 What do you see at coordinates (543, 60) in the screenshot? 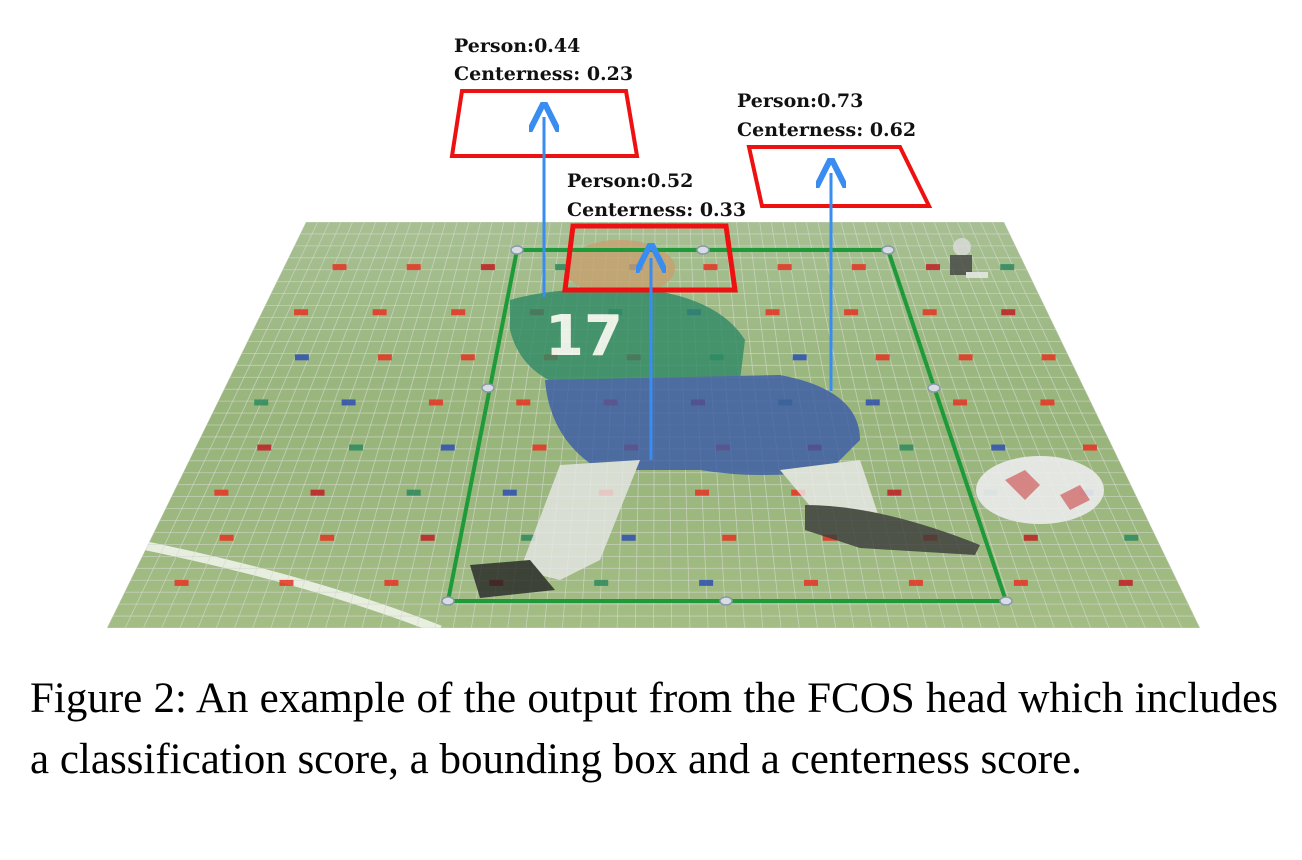
I see `detection-label-1: Person:0.44 Centerness: 0.23` at bounding box center [543, 60].